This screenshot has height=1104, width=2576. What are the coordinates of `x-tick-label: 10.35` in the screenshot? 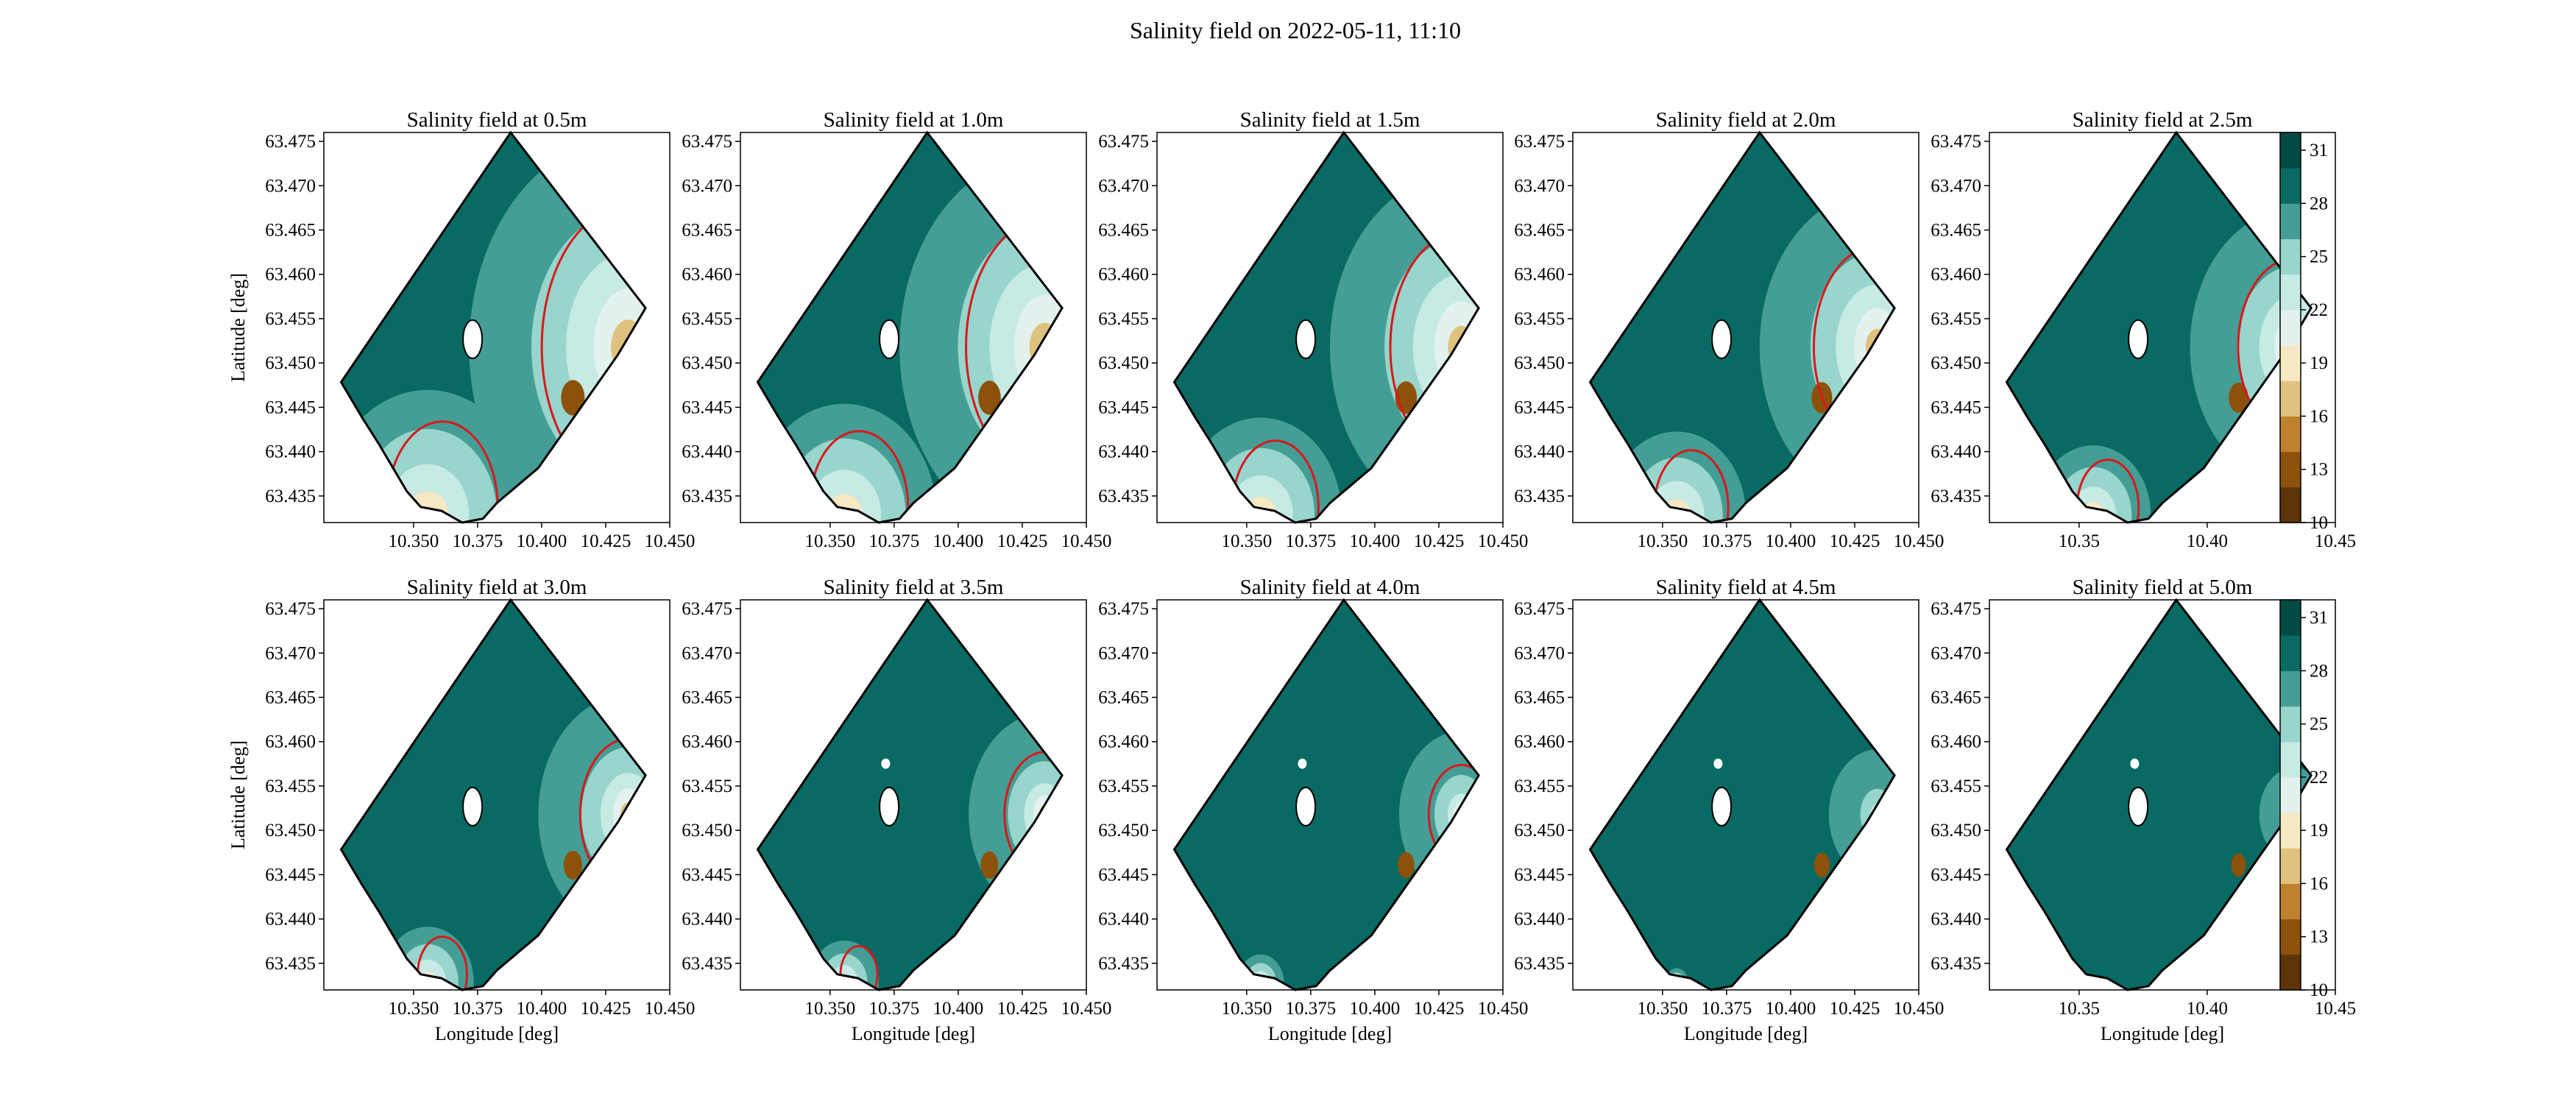 It's located at (2079, 1009).